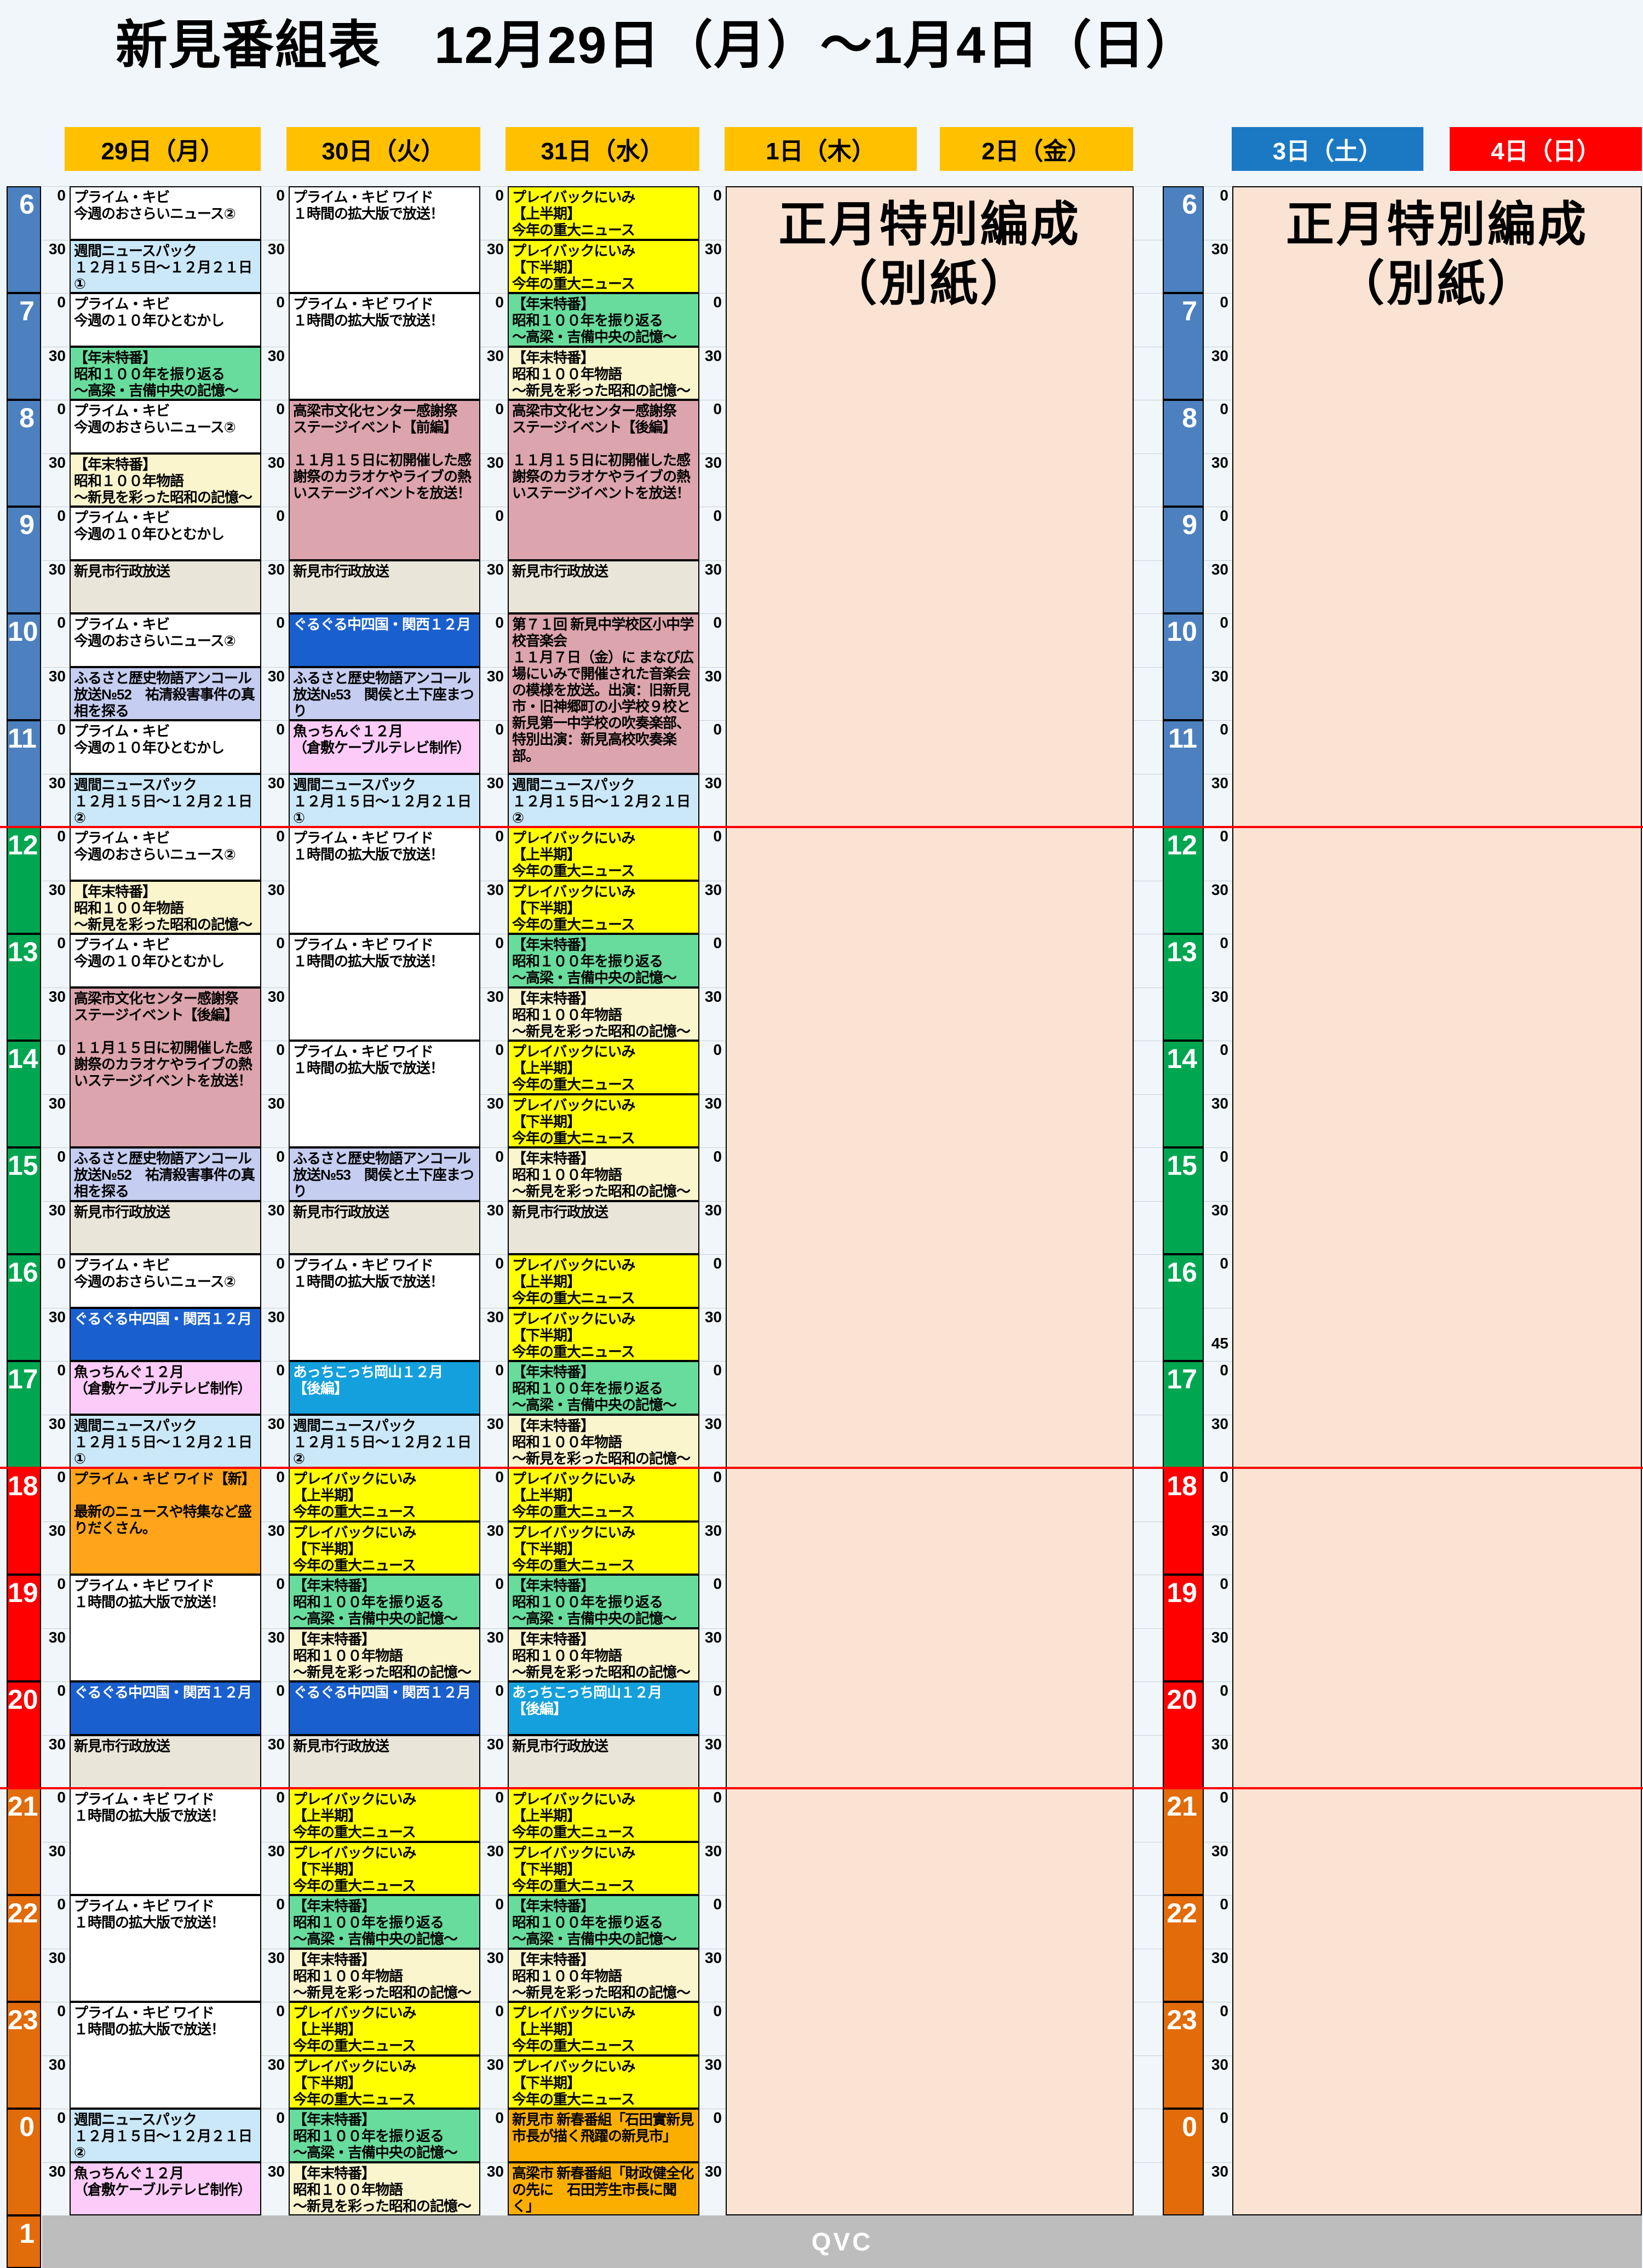 Image resolution: width=1643 pixels, height=2268 pixels. Describe the element at coordinates (165, 1388) in the screenshot. I see `program-cell: 魚っちんぐ１２月 （倉敷ケーブルテレビ制作）` at that location.